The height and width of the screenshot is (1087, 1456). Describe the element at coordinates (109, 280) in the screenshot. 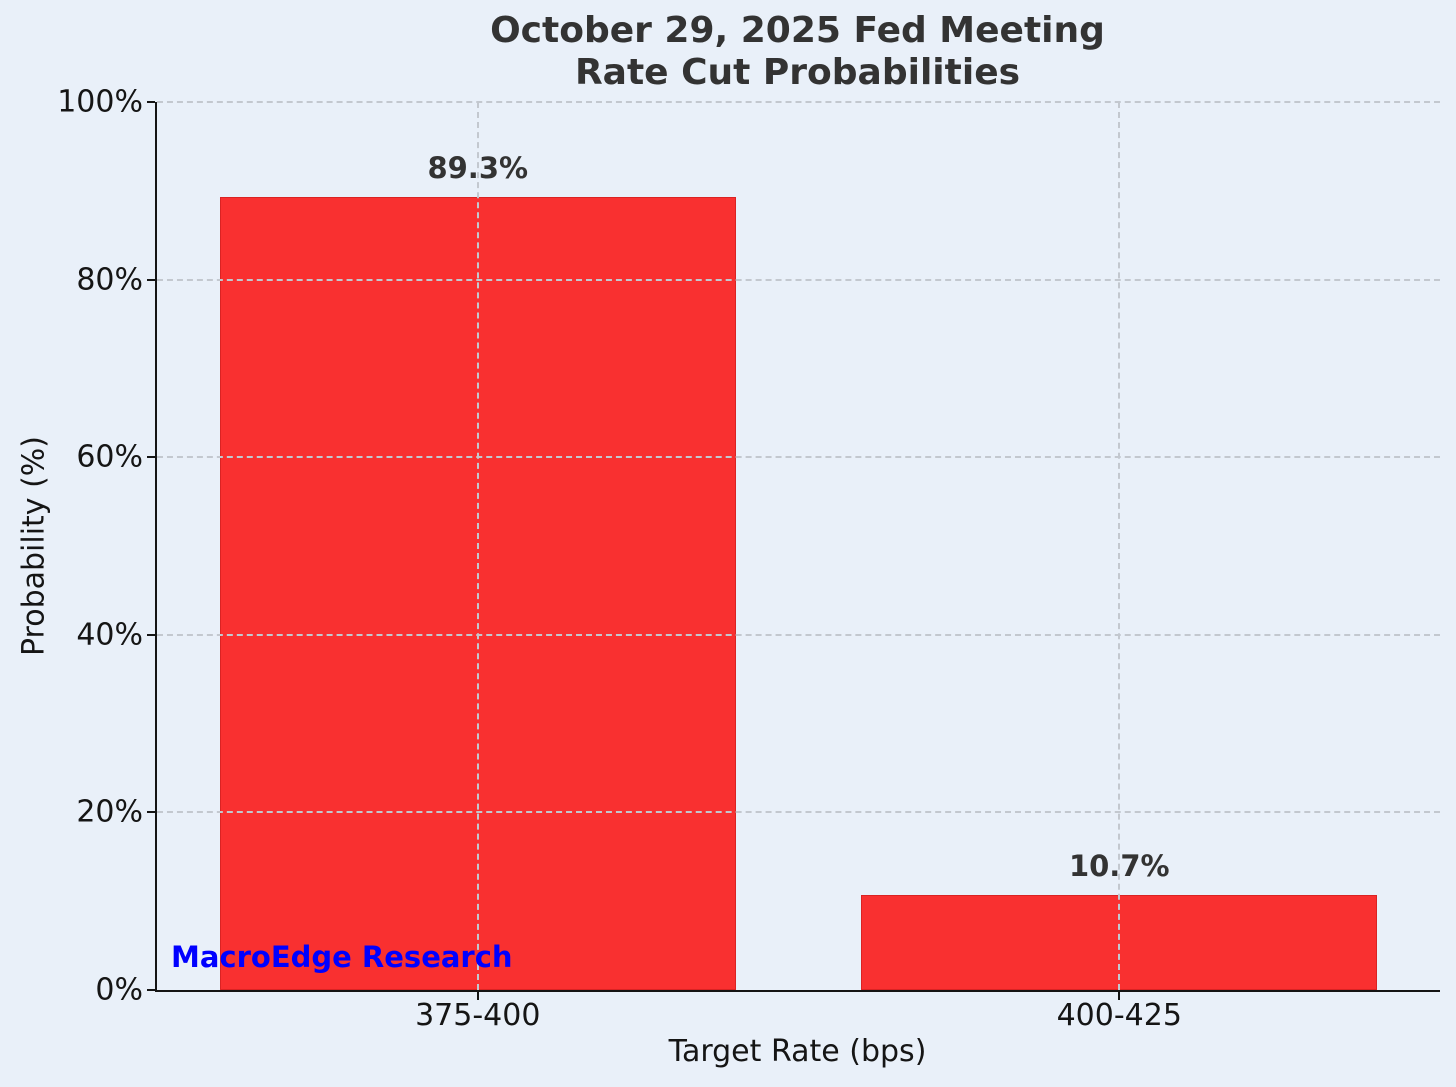

I see `y-tick-label-80: 80%` at that location.